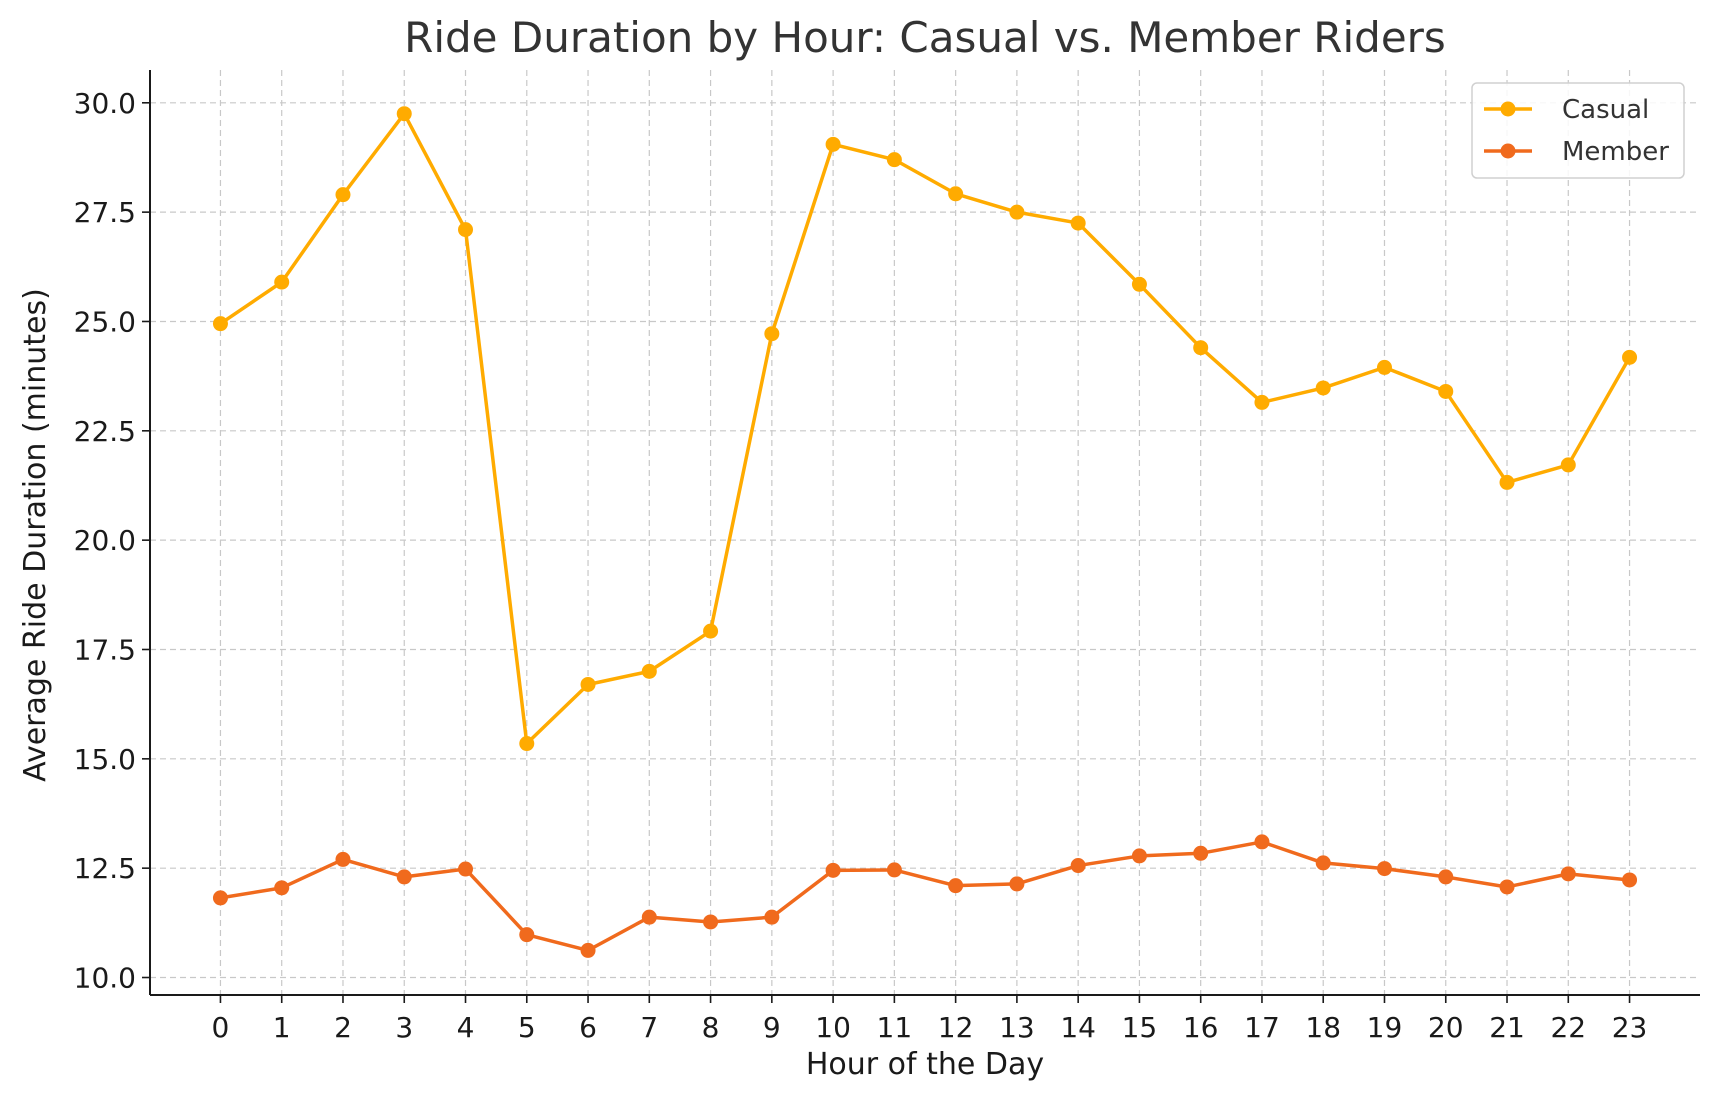  Describe the element at coordinates (1140, 1027) in the screenshot. I see `x-tick-label: 15` at that location.